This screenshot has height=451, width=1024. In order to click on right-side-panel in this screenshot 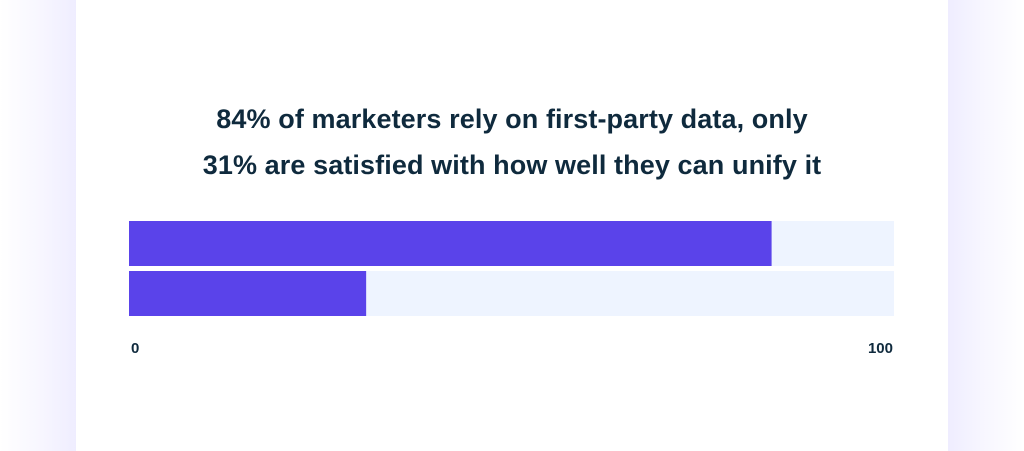, I will do `click(986, 225)`.